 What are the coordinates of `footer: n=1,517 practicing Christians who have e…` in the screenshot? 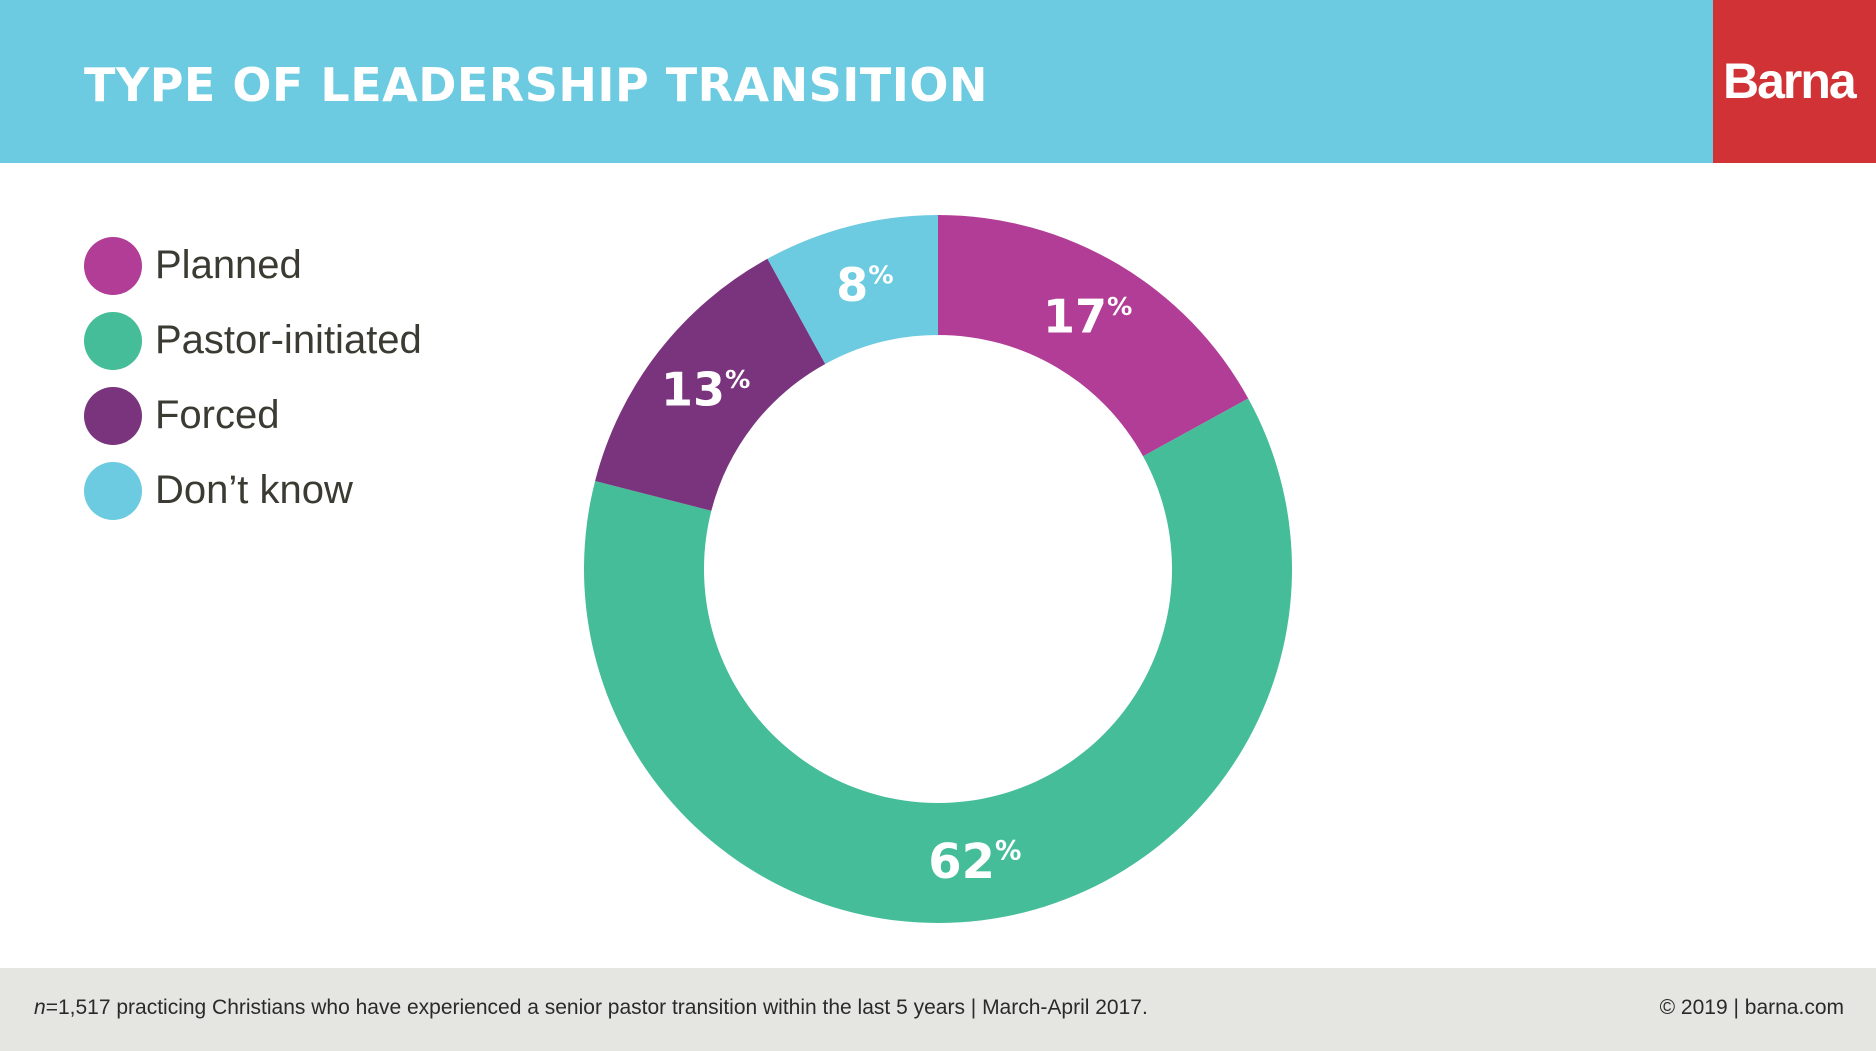 It's located at (938, 1009).